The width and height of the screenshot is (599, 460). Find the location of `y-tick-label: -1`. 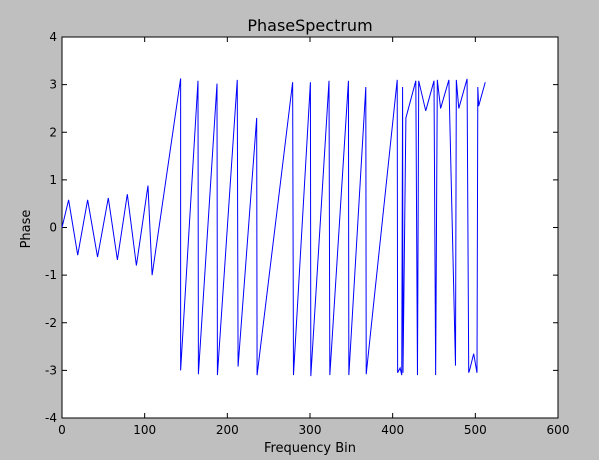

y-tick-label: -1 is located at coordinates (51, 275).